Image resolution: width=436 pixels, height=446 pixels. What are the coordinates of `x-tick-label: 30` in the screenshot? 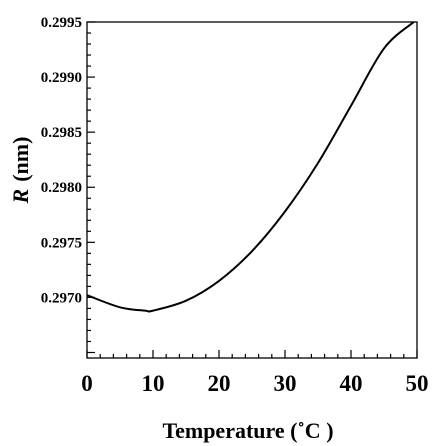 It's located at (285, 383).